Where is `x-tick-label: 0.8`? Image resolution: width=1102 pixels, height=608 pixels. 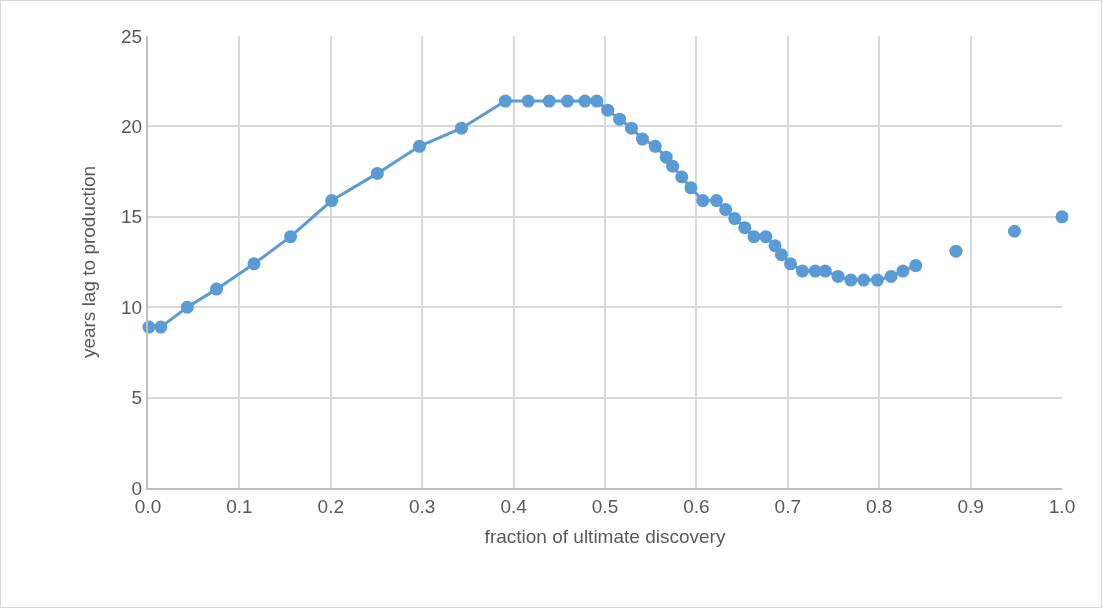 x-tick-label: 0.8 is located at coordinates (879, 506).